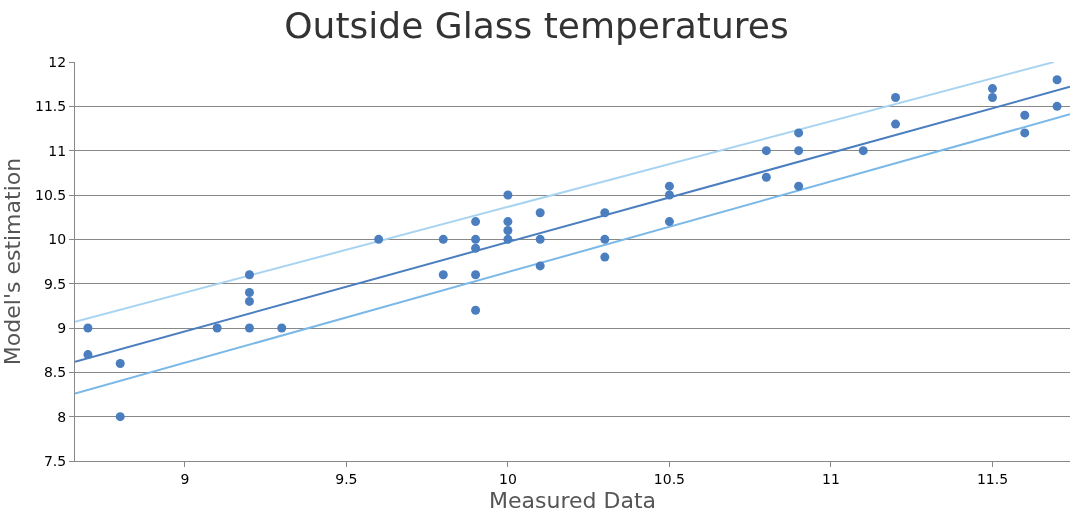 Image resolution: width=1073 pixels, height=526 pixels. Describe the element at coordinates (346, 478) in the screenshot. I see `x-tick-label: 9.5` at that location.